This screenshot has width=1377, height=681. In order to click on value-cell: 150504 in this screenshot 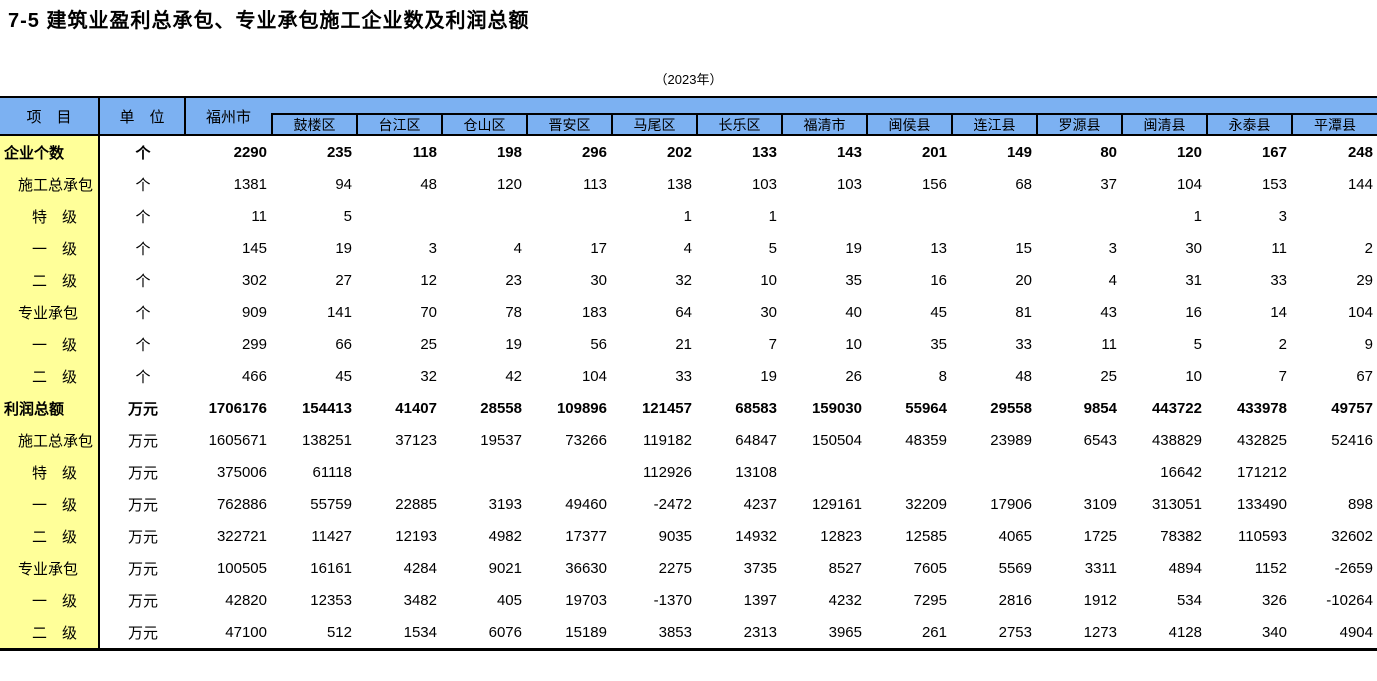, I will do `click(836, 440)`.